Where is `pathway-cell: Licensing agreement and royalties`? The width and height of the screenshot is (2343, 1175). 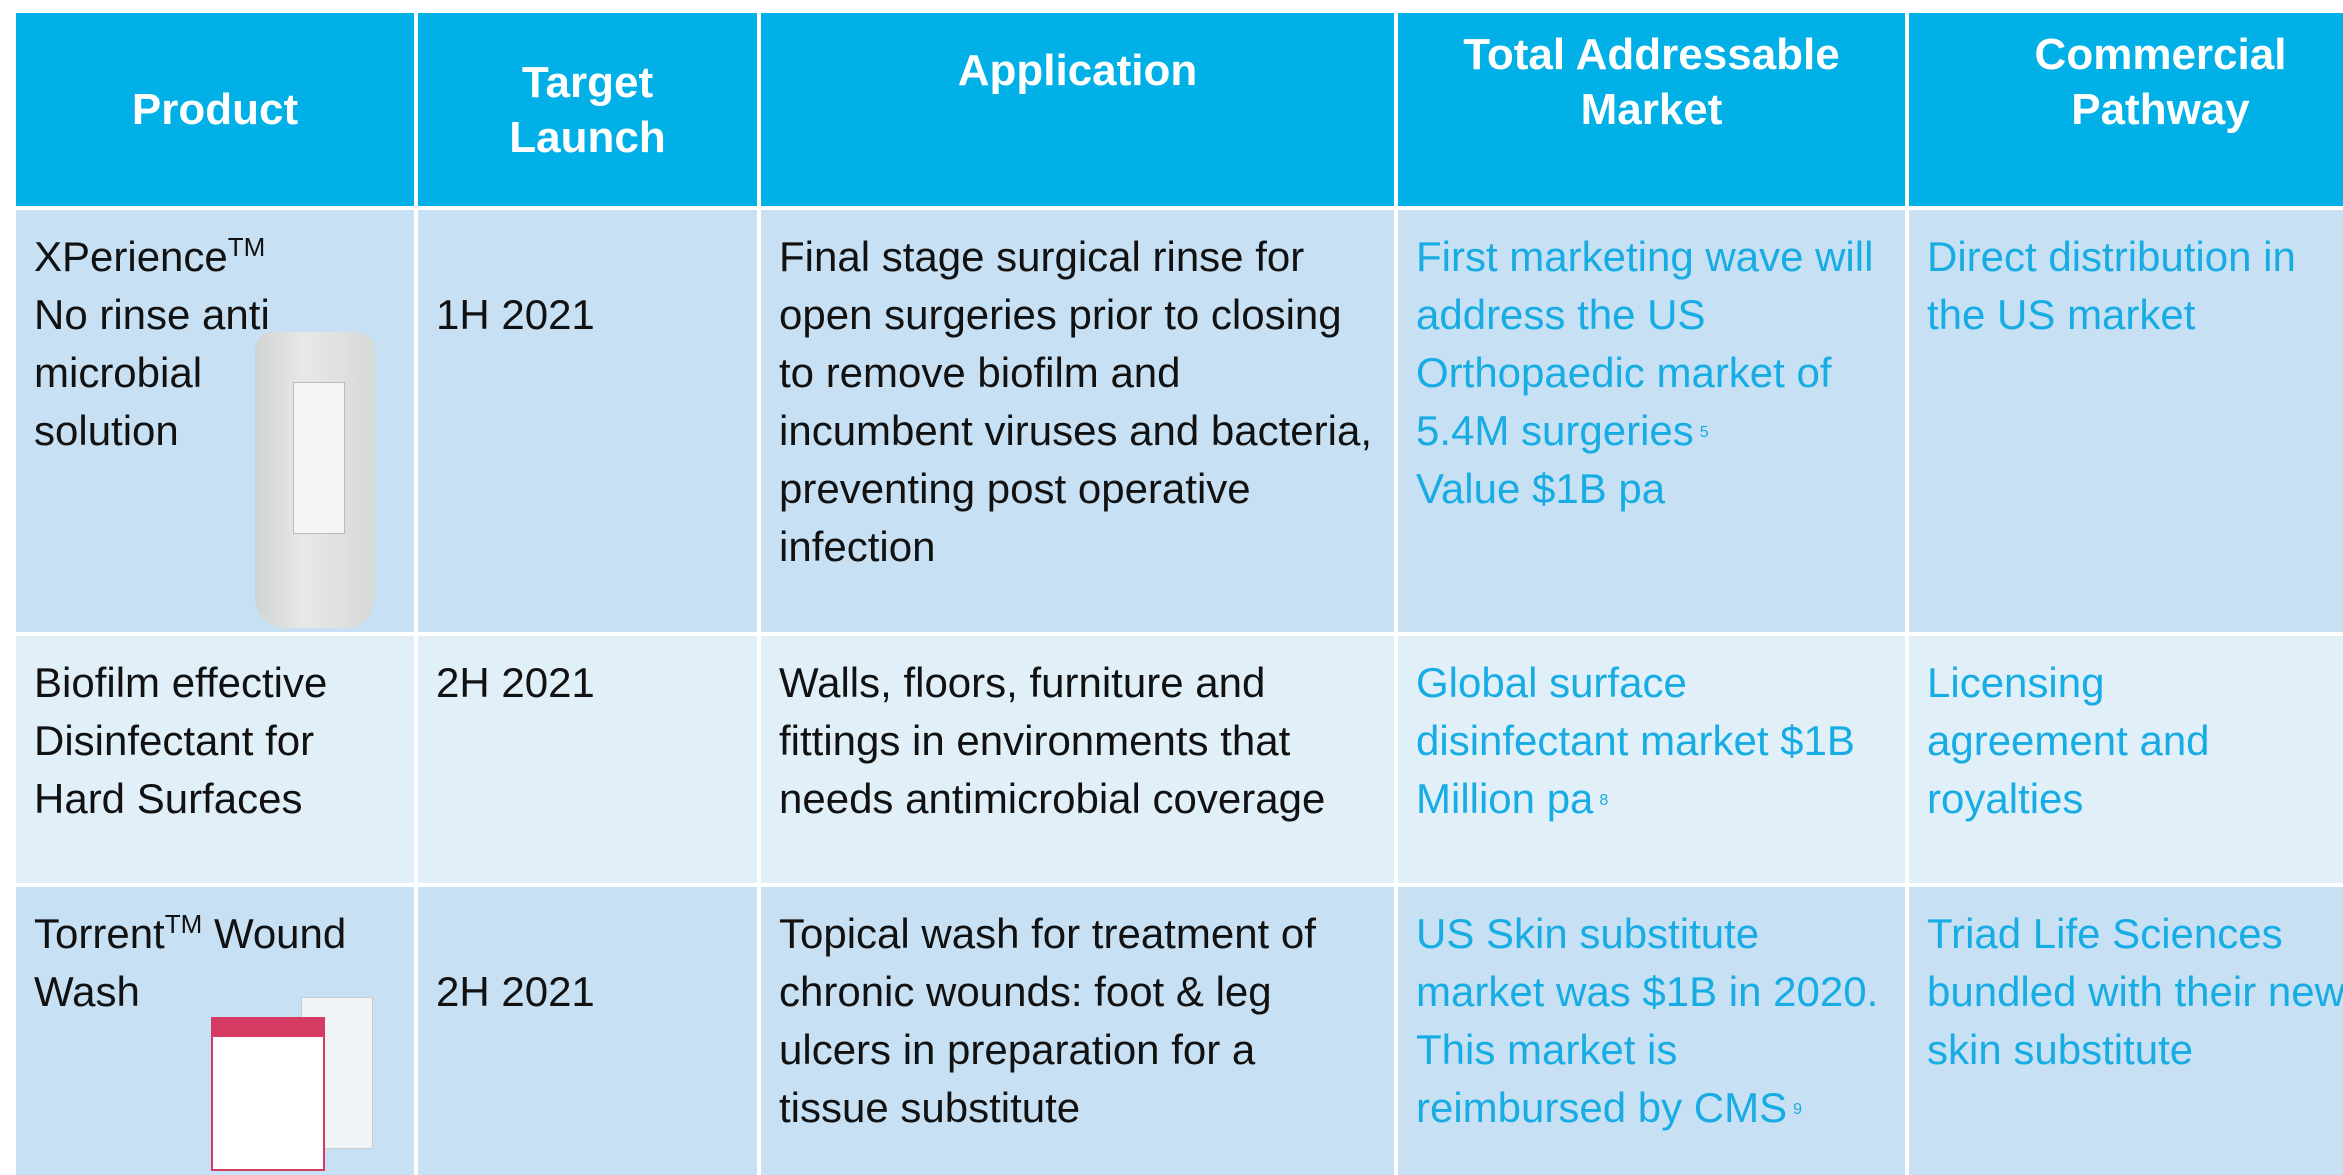
pathway-cell: Licensing agreement and royalties is located at coordinates (2124, 759).